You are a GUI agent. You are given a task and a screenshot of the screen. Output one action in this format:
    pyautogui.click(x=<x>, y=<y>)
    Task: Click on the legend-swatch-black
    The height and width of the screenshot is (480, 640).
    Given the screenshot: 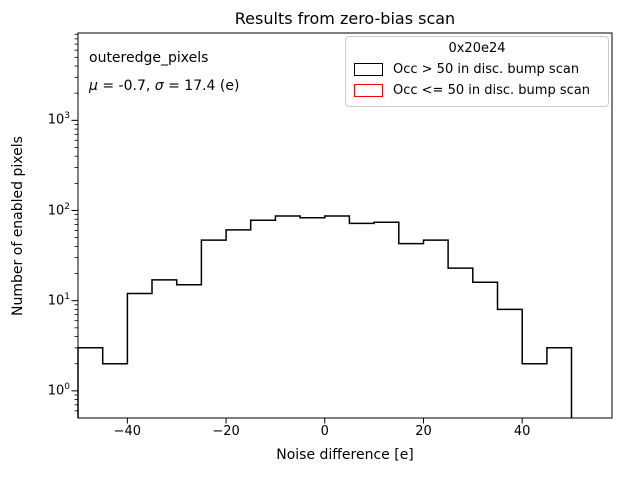 What is the action you would take?
    pyautogui.click(x=368, y=69)
    